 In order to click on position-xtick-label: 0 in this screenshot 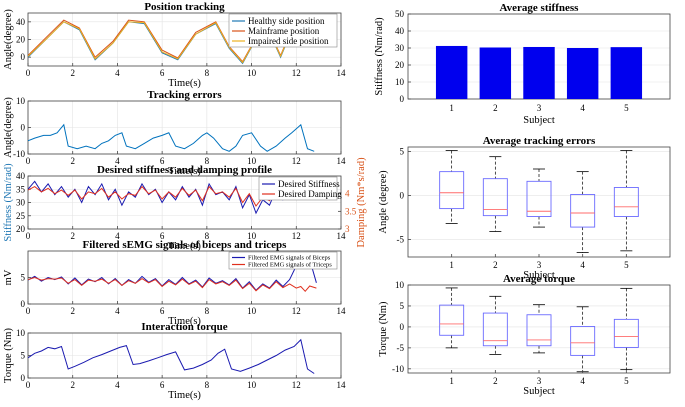, I will do `click(28, 73)`.